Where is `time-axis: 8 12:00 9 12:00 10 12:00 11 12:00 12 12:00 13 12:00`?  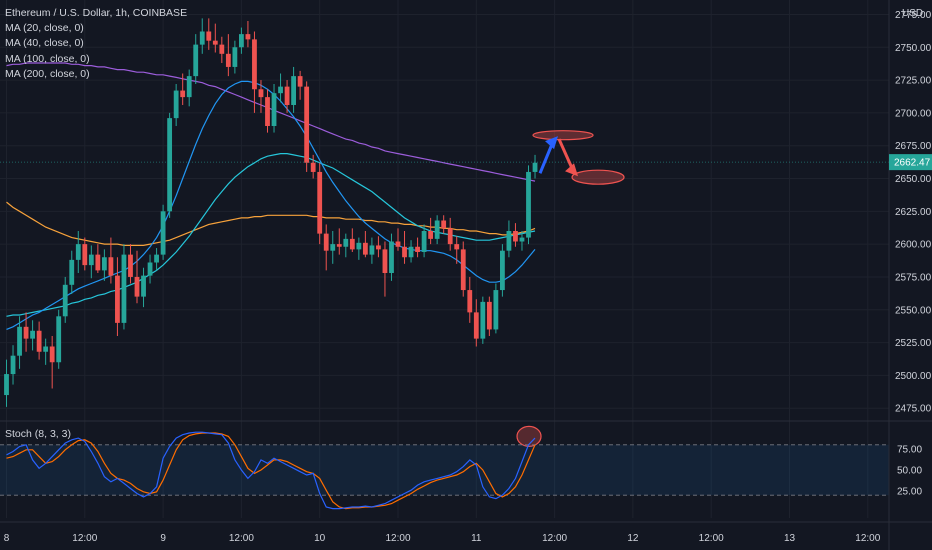 time-axis: 8 12:00 9 12:00 10 12:00 11 12:00 12 12:00 13 12:00 is located at coordinates (466, 532).